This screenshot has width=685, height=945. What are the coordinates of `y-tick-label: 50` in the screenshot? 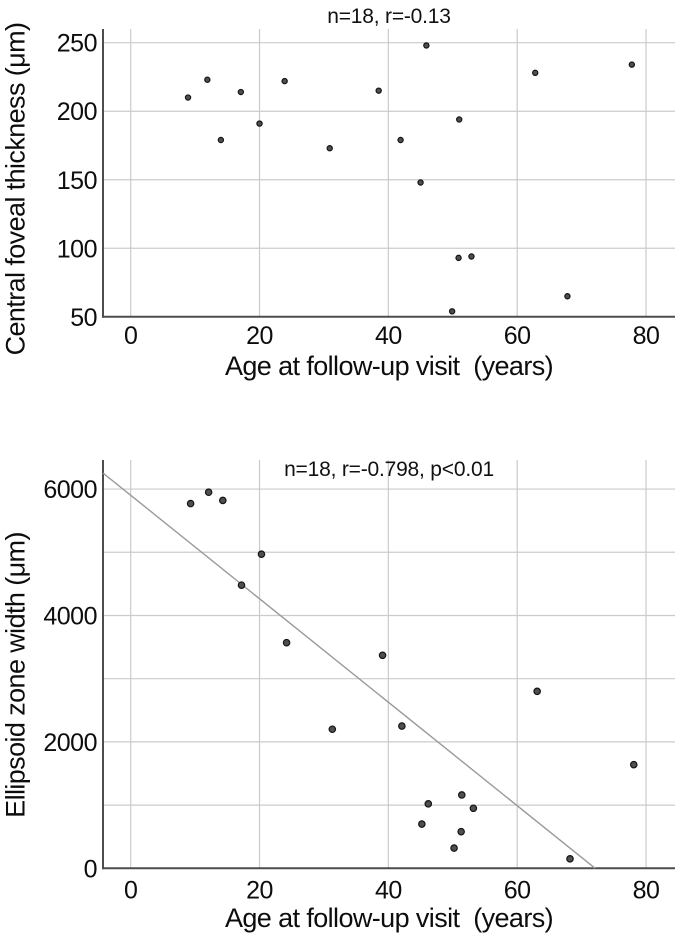 It's located at (83, 318).